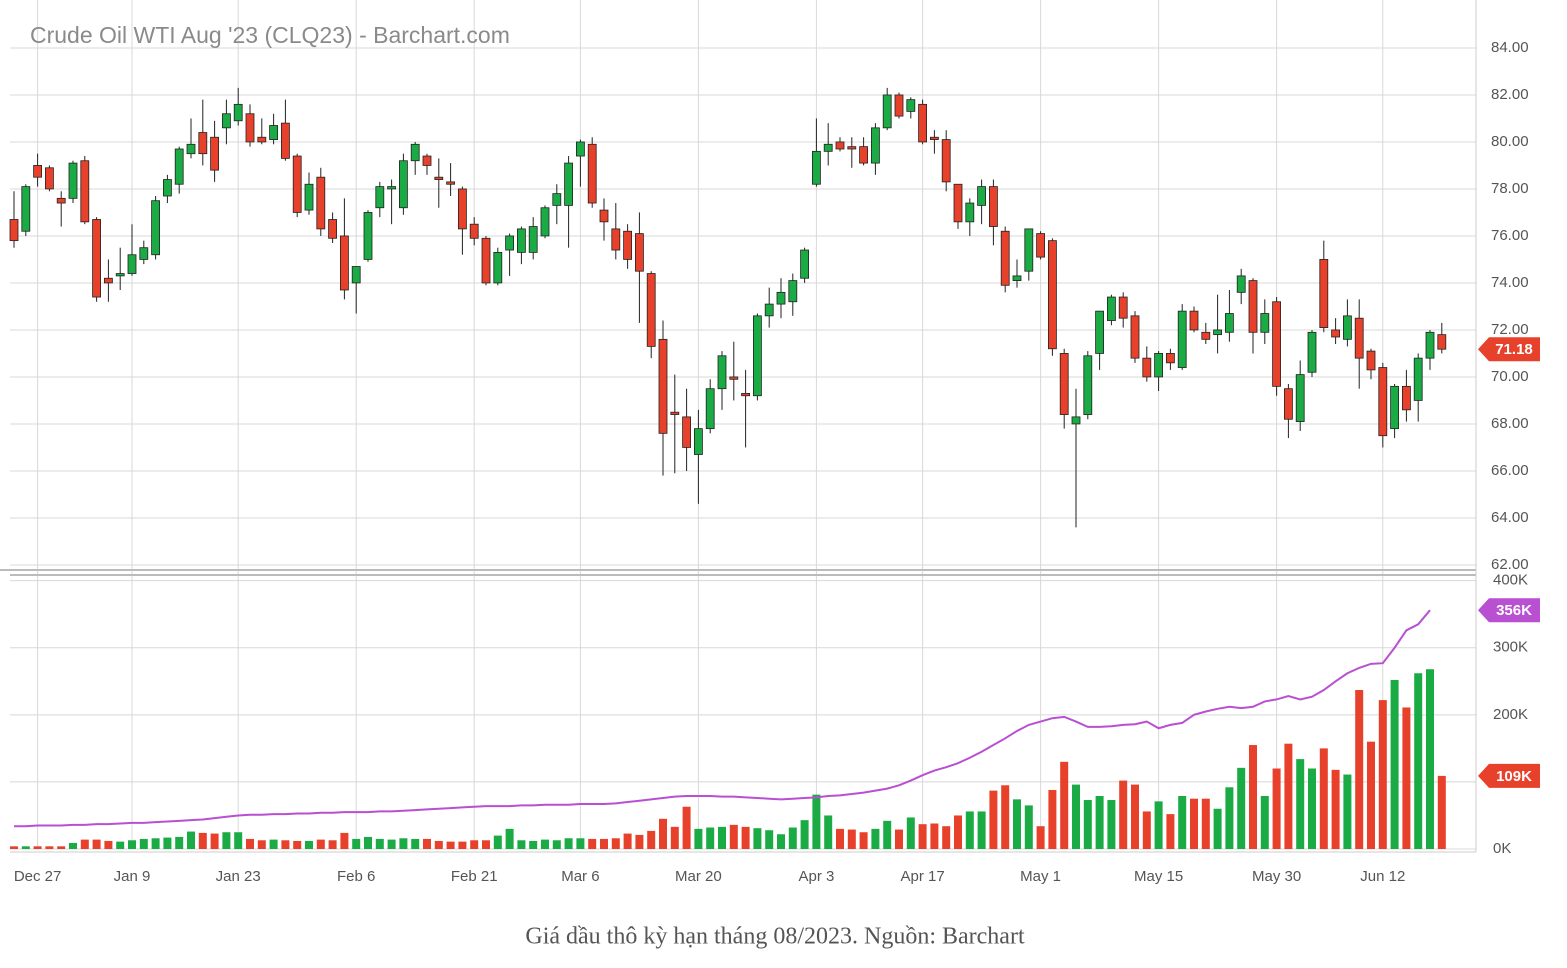  What do you see at coordinates (1510, 580) in the screenshot?
I see `volume-tick-label: 400K` at bounding box center [1510, 580].